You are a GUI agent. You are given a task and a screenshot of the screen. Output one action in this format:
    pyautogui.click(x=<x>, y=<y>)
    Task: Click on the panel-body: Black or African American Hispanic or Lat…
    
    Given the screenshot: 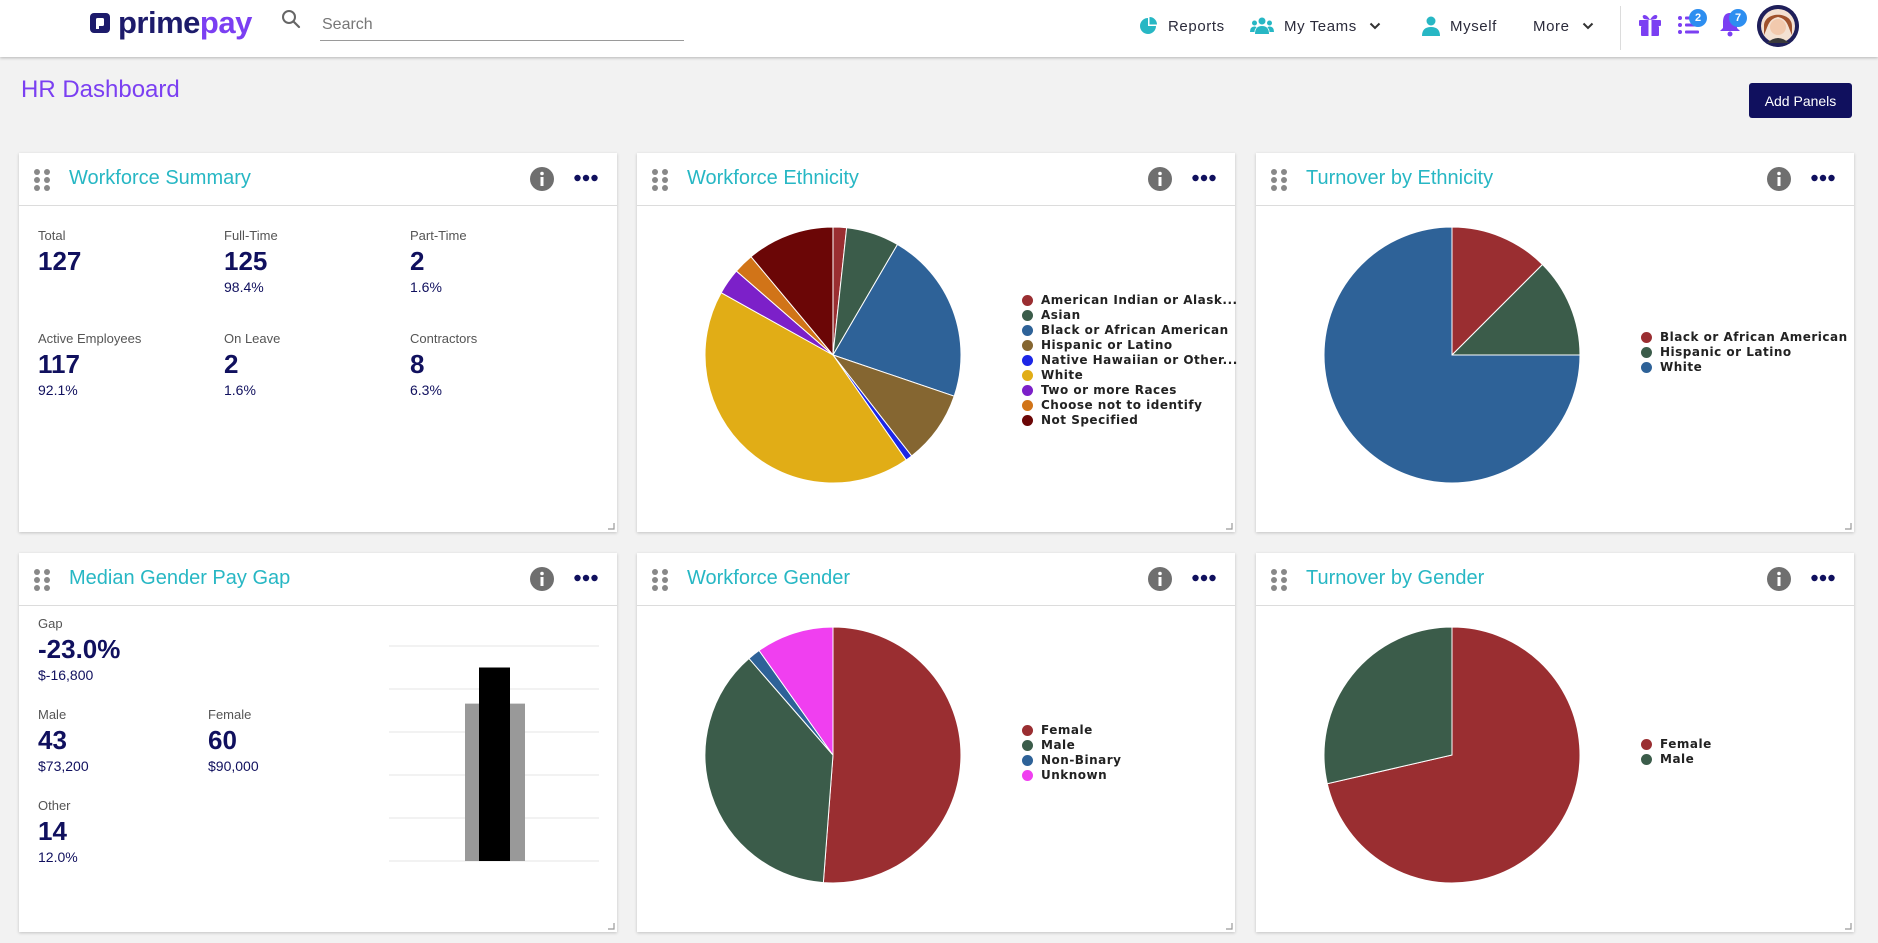 What is the action you would take?
    pyautogui.click(x=1555, y=369)
    